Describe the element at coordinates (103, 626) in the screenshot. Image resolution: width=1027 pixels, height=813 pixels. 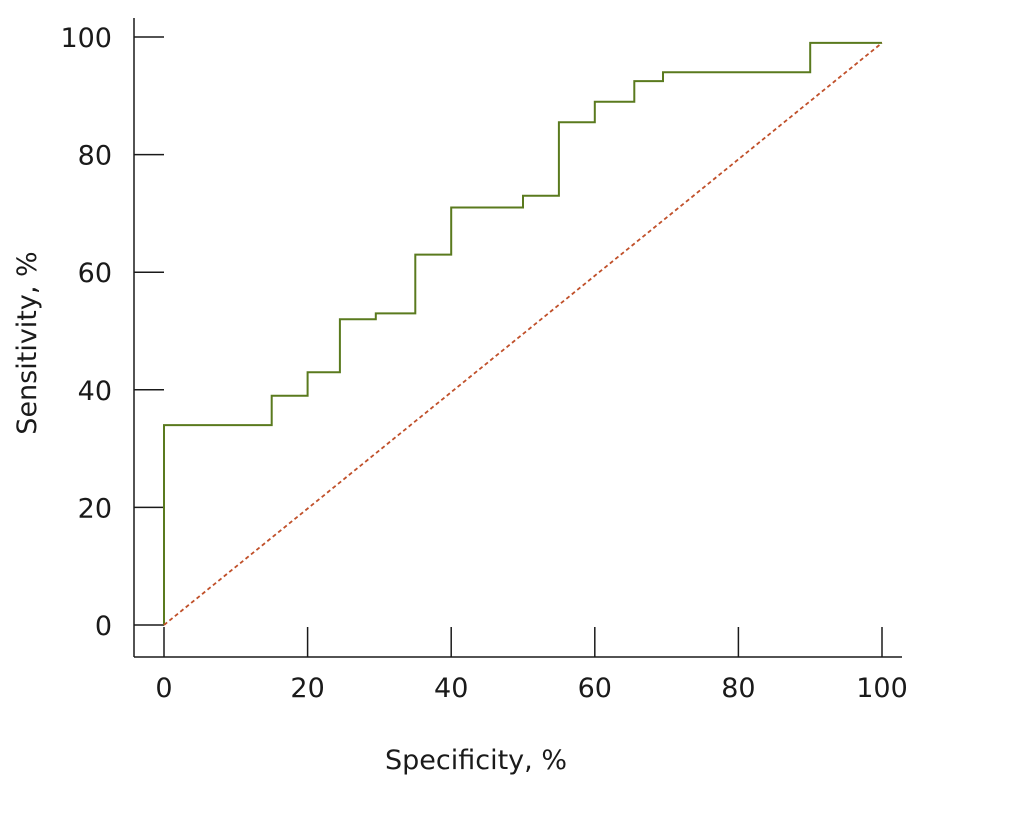
I see `y-tick-label: 0` at that location.